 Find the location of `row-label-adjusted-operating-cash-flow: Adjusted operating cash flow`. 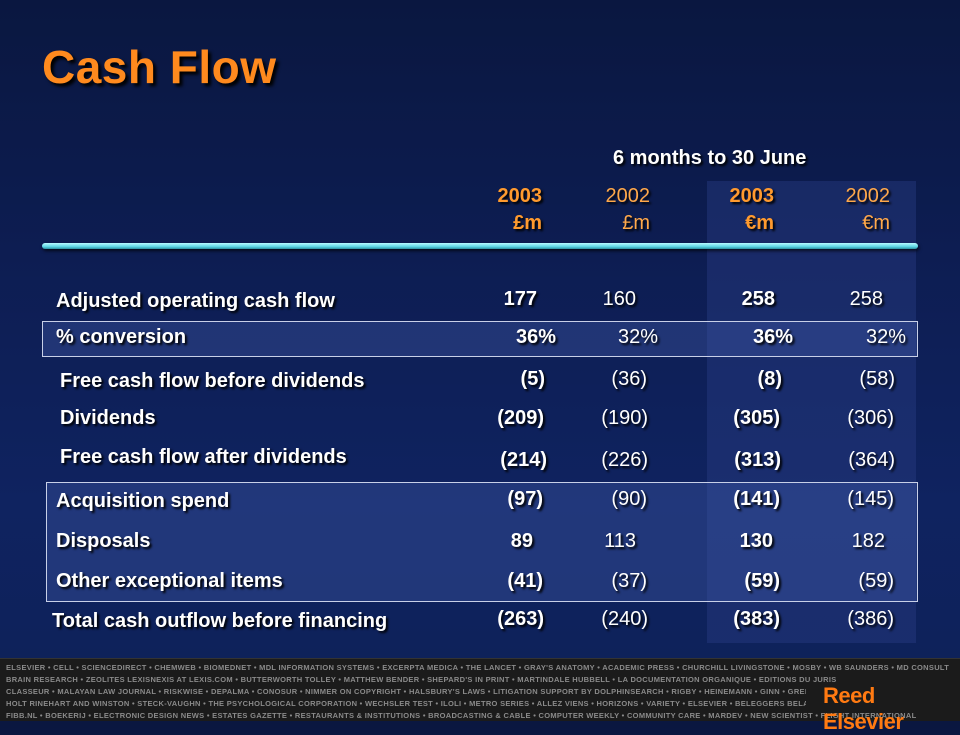

row-label-adjusted-operating-cash-flow: Adjusted operating cash flow is located at coordinates (195, 301).